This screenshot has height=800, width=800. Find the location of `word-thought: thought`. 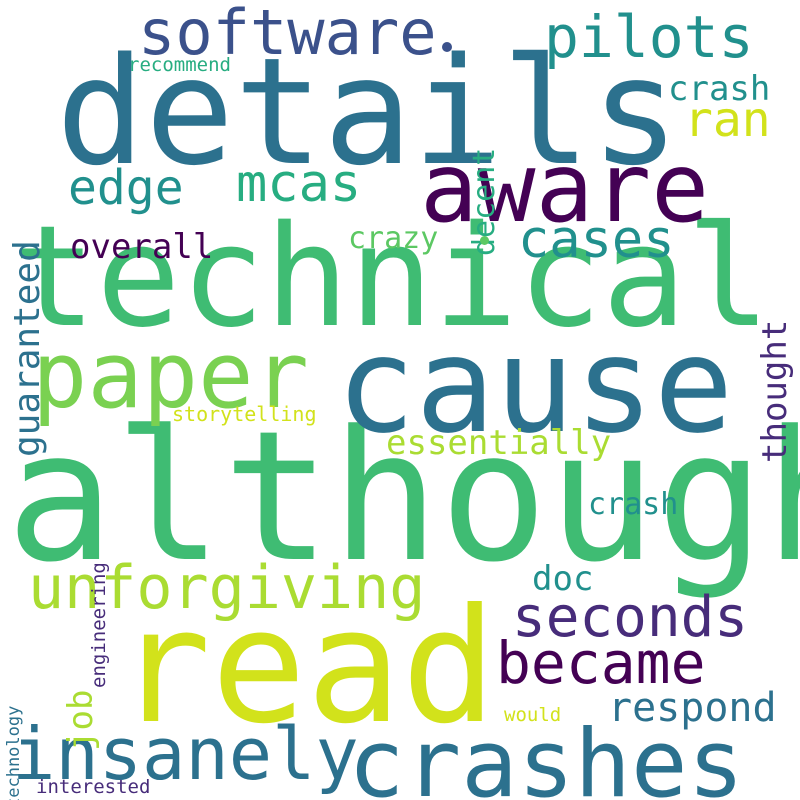

word-thought: thought is located at coordinates (775, 391).